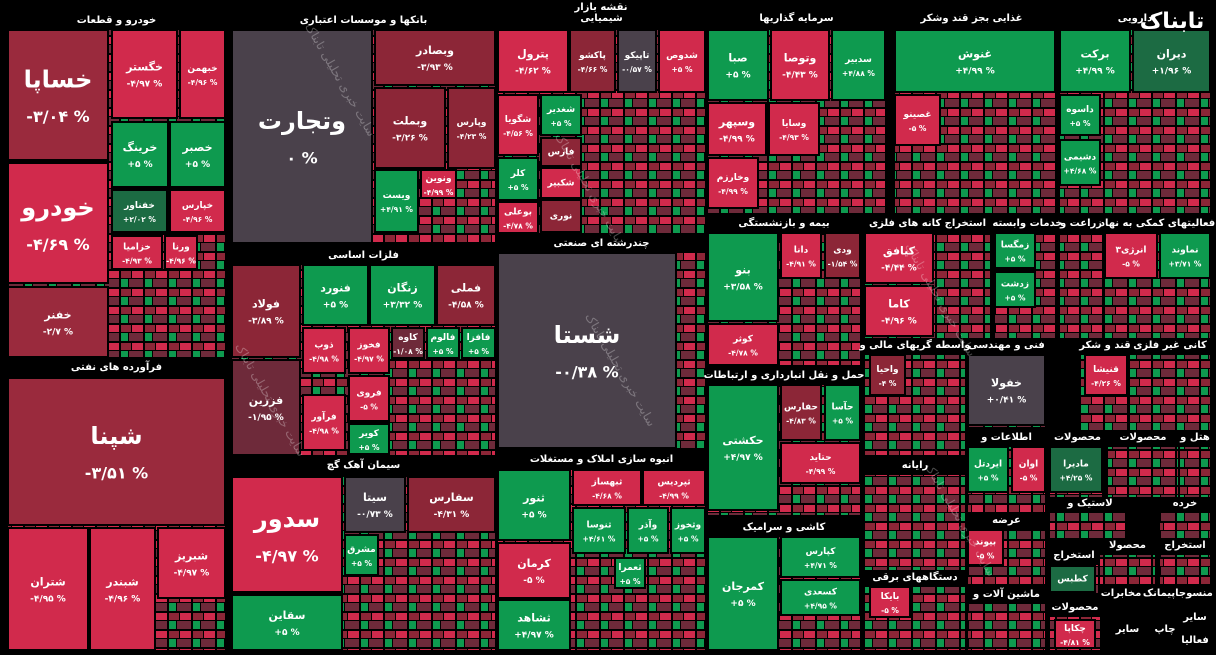 This screenshot has width=1216, height=655. Describe the element at coordinates (451, 497) in the screenshot. I see `stock-name: سفارس` at that location.